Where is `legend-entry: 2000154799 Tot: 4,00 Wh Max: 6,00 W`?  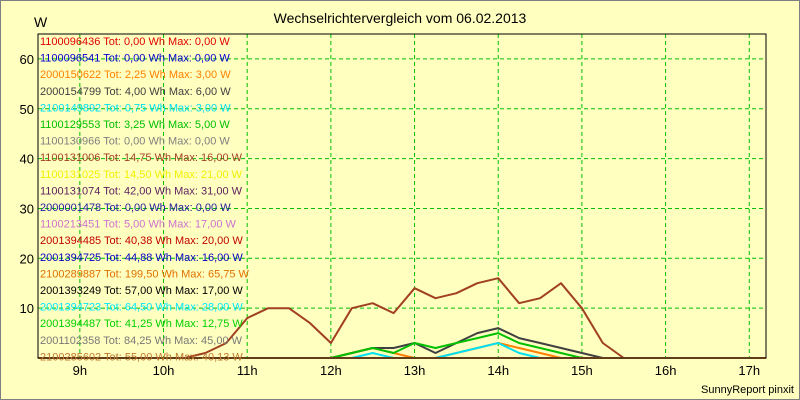 legend-entry: 2000154799 Tot: 4,00 Wh Max: 6,00 W is located at coordinates (135, 92).